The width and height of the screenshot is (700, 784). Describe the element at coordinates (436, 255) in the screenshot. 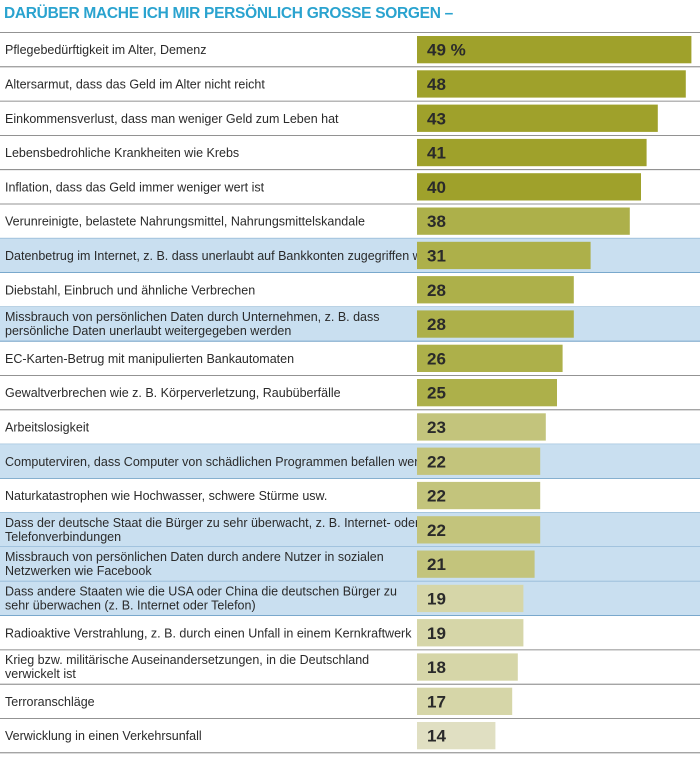

I see `bar-value-label: 31` at that location.